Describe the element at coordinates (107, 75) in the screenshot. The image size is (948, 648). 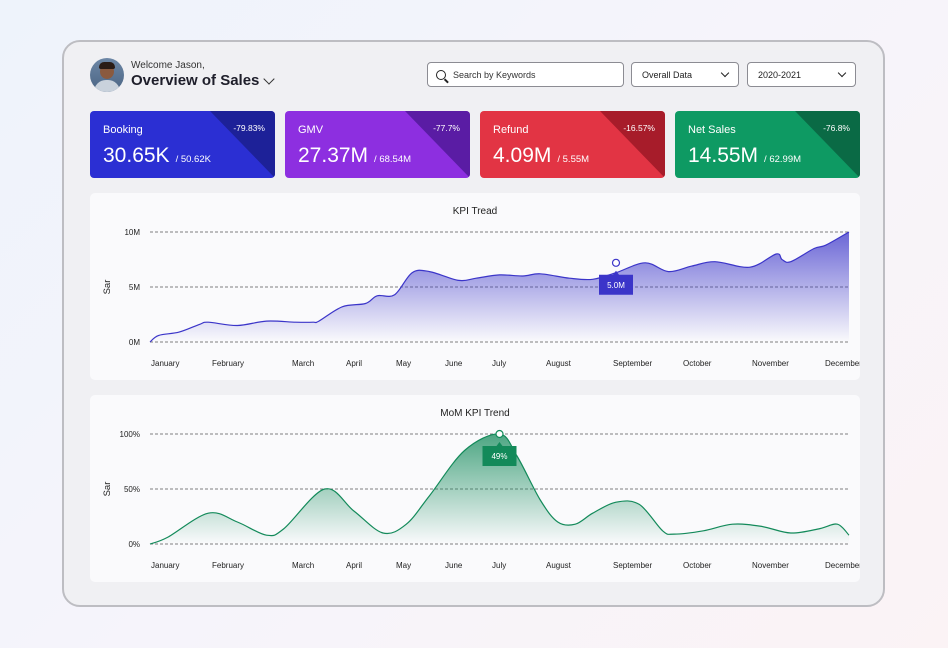
I see `avatar` at that location.